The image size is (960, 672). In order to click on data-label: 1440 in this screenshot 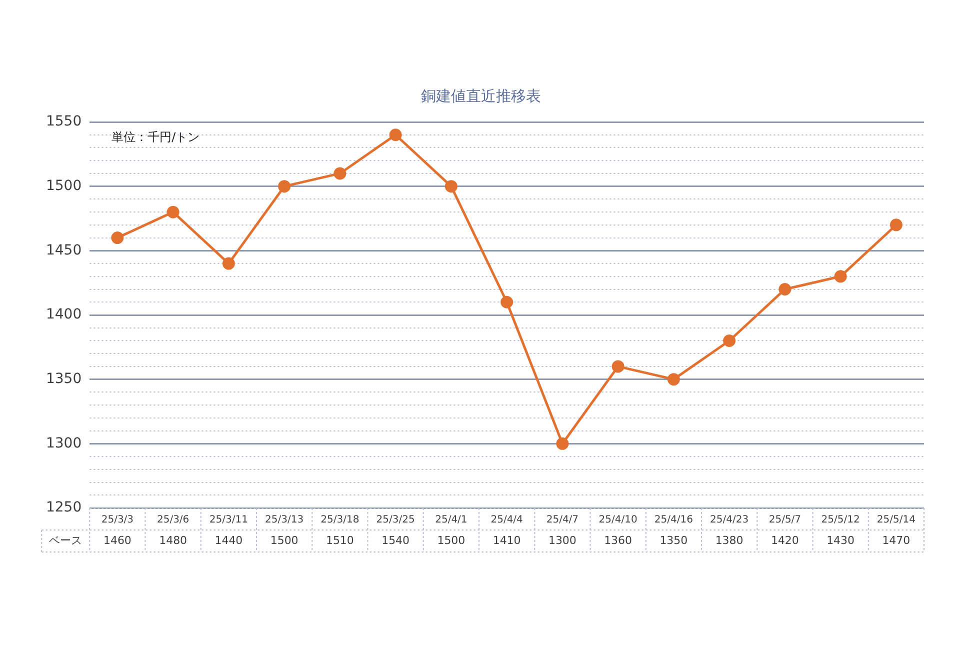, I will do `click(228, 540)`.